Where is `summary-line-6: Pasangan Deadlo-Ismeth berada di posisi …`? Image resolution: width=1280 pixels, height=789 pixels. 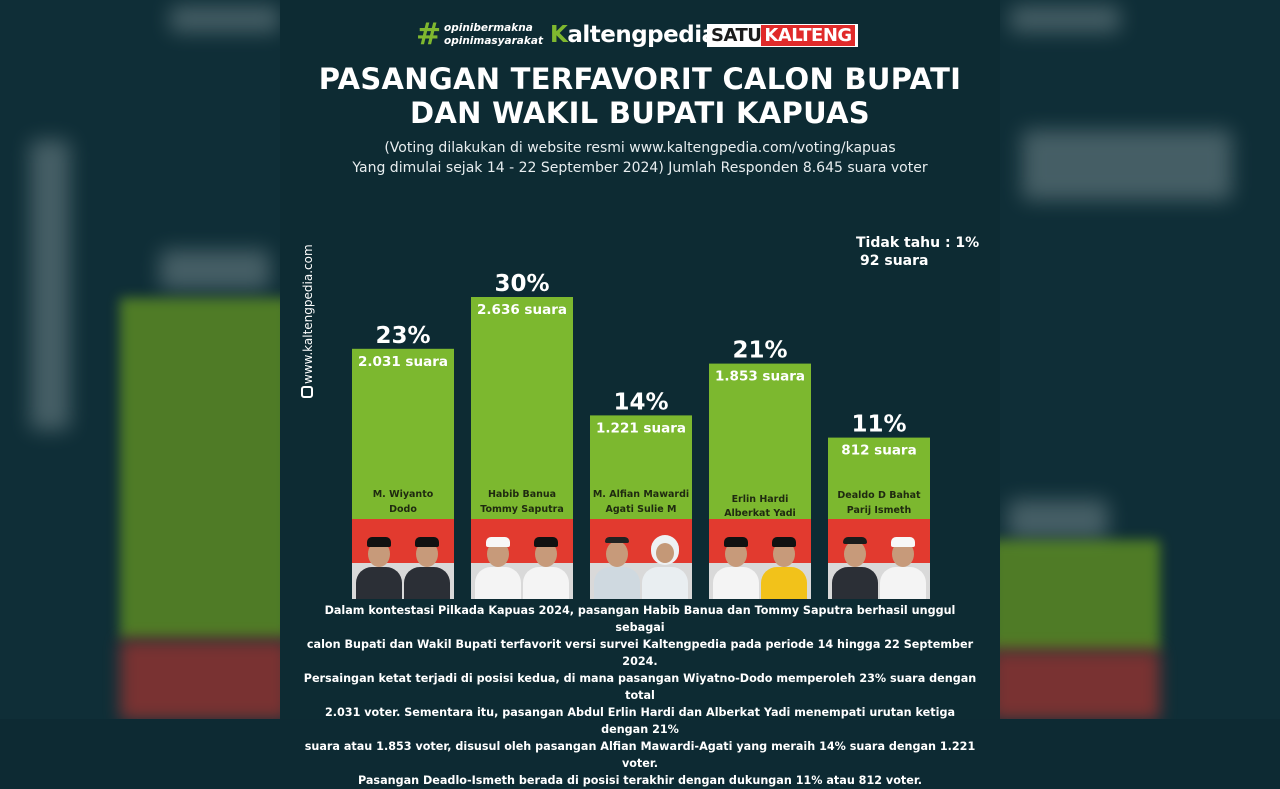 summary-line-6: Pasangan Deadlo-Ismeth berada di posisi … is located at coordinates (640, 780).